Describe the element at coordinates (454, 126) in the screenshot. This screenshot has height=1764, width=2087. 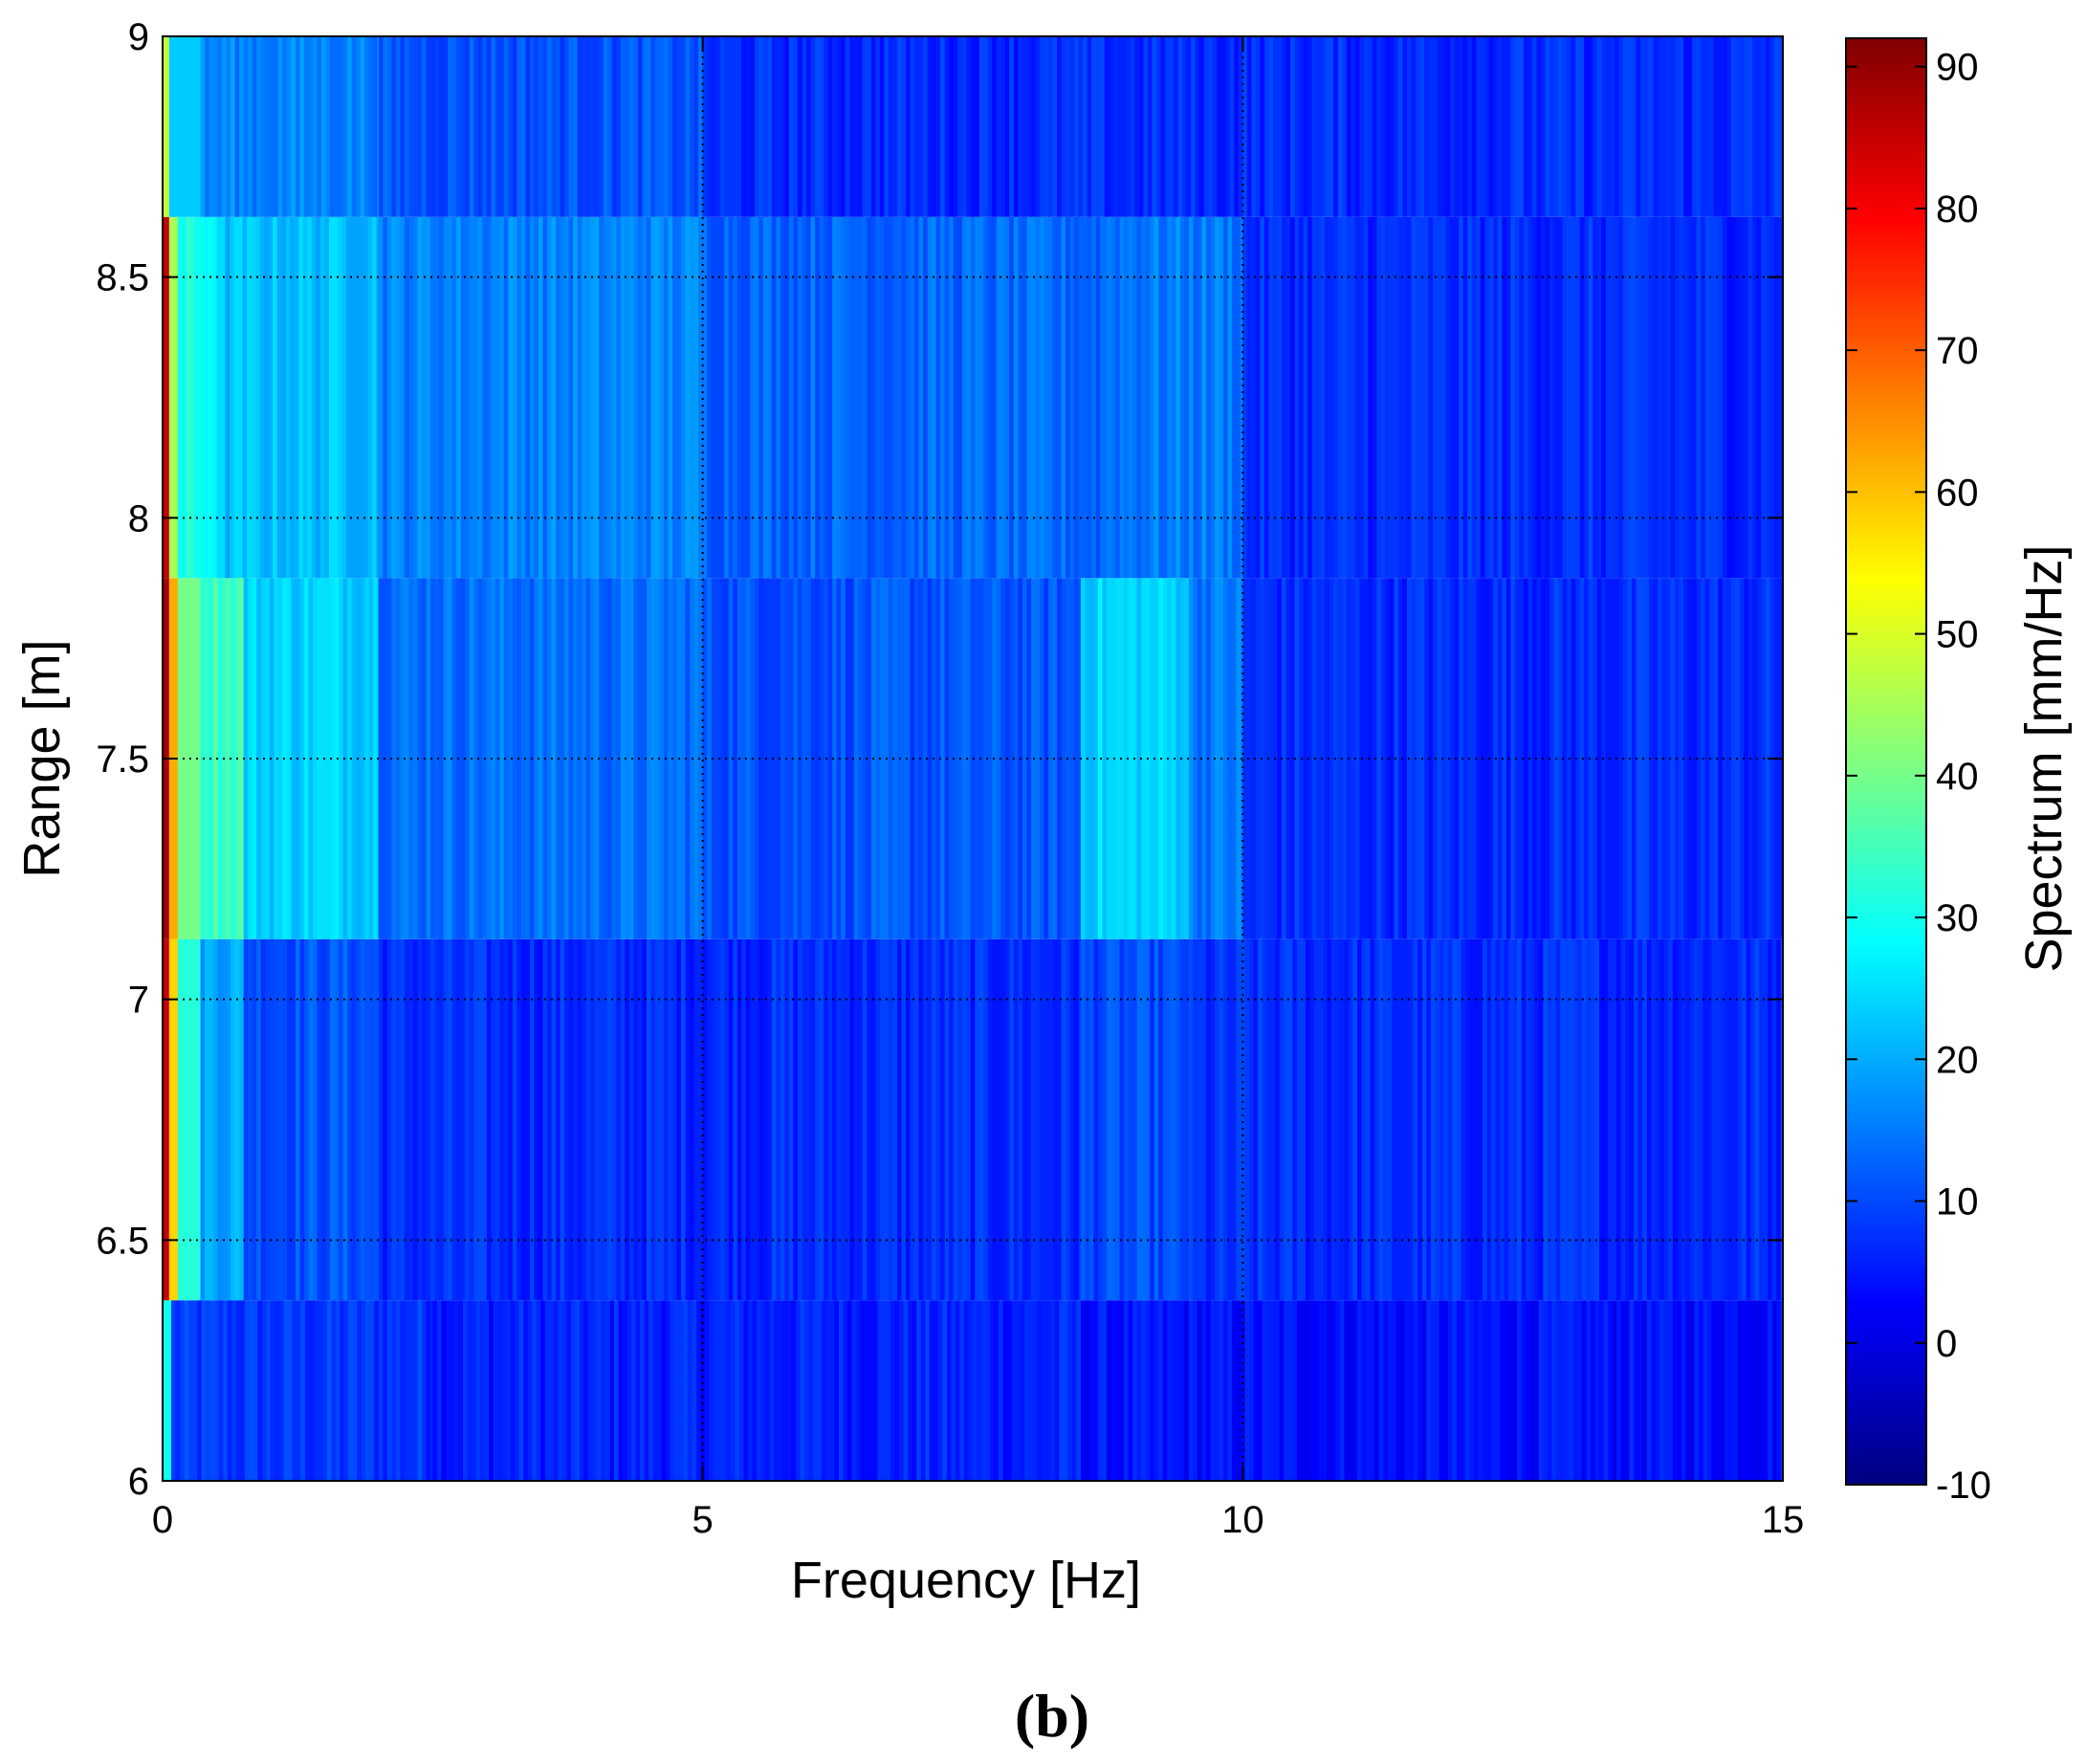
I see `heatmap-cell-bin4-seg3` at that location.